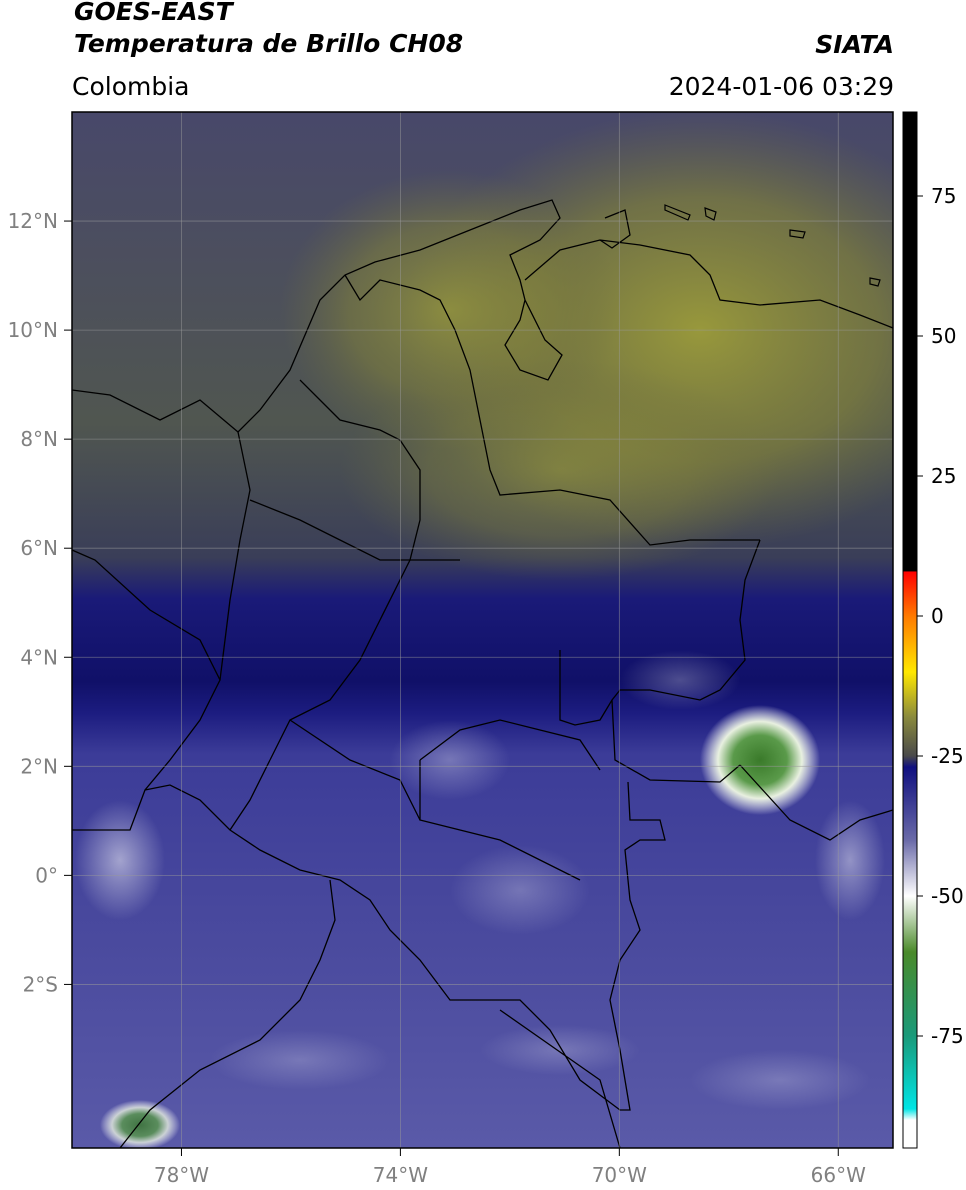 The width and height of the screenshot is (966, 1190). What do you see at coordinates (39, 657) in the screenshot?
I see `lat-tick-label: 4°N` at bounding box center [39, 657].